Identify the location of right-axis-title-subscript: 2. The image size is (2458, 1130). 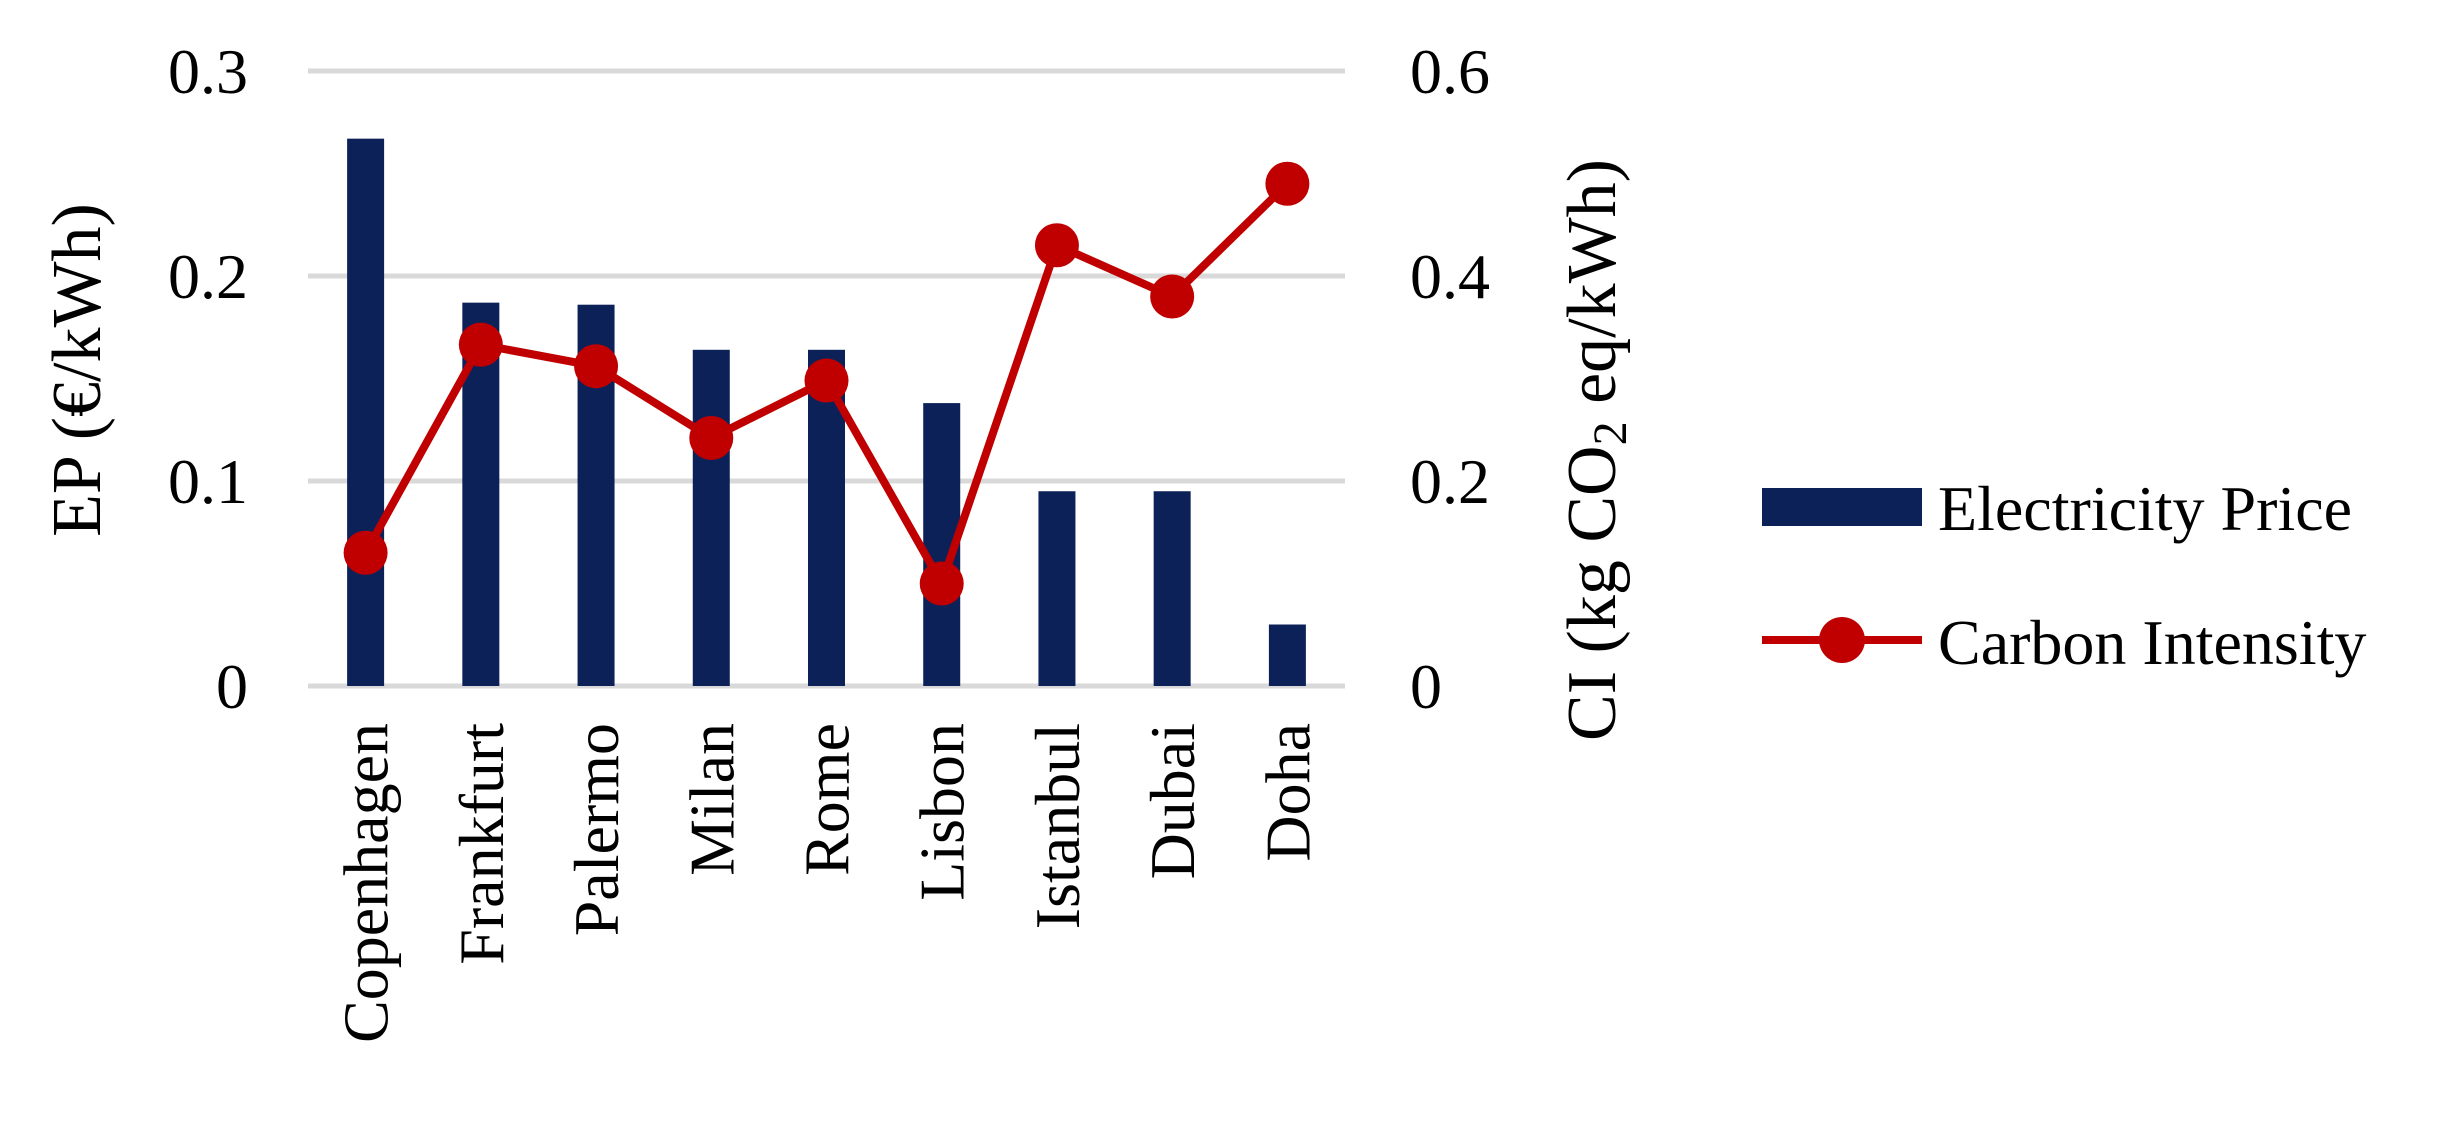
(1610, 433).